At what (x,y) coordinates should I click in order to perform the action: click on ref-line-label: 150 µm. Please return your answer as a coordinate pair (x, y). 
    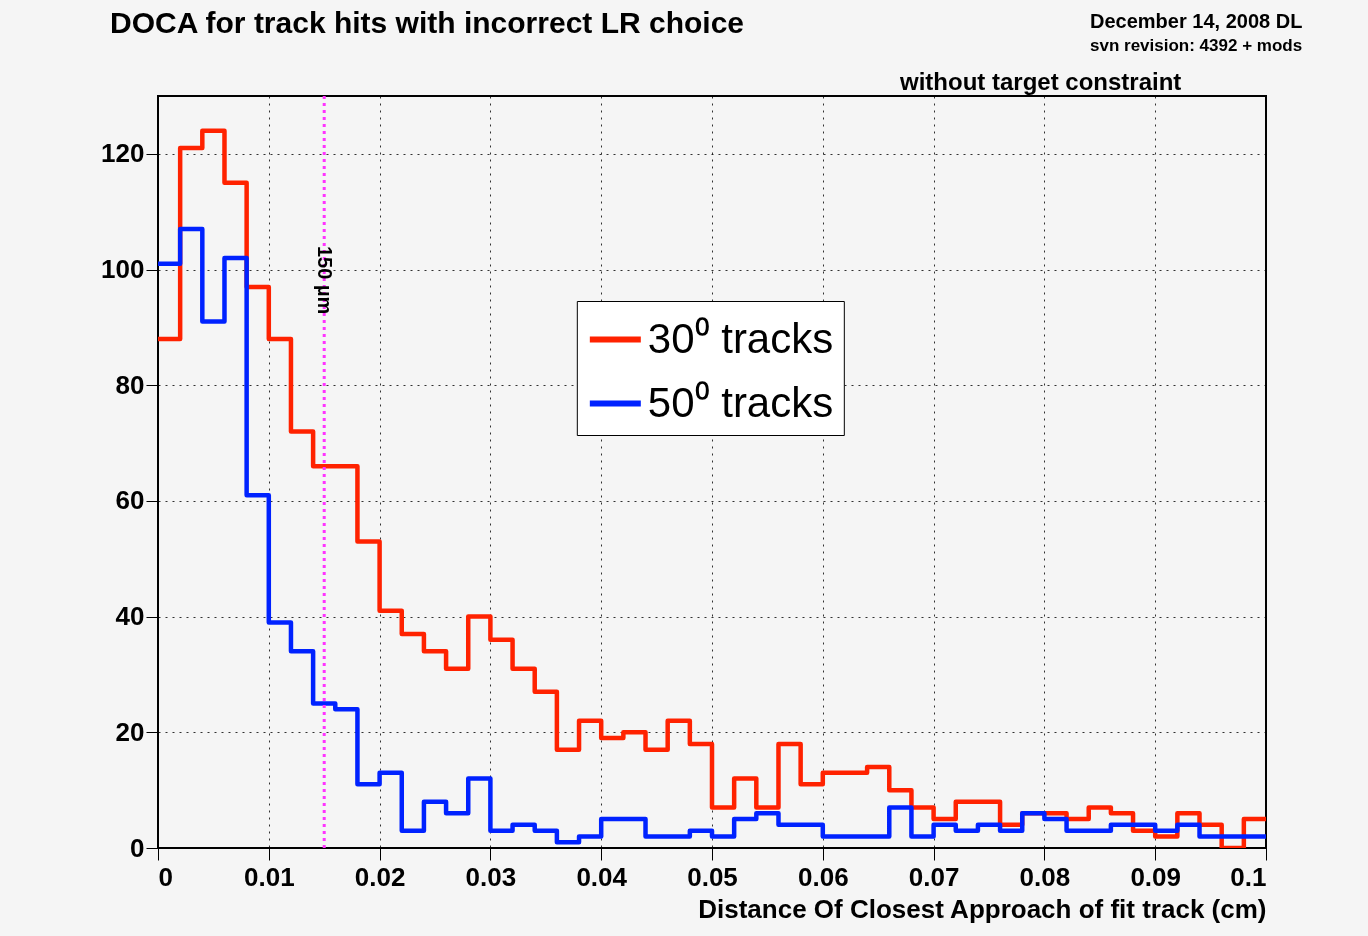
    Looking at the image, I should click on (325, 280).